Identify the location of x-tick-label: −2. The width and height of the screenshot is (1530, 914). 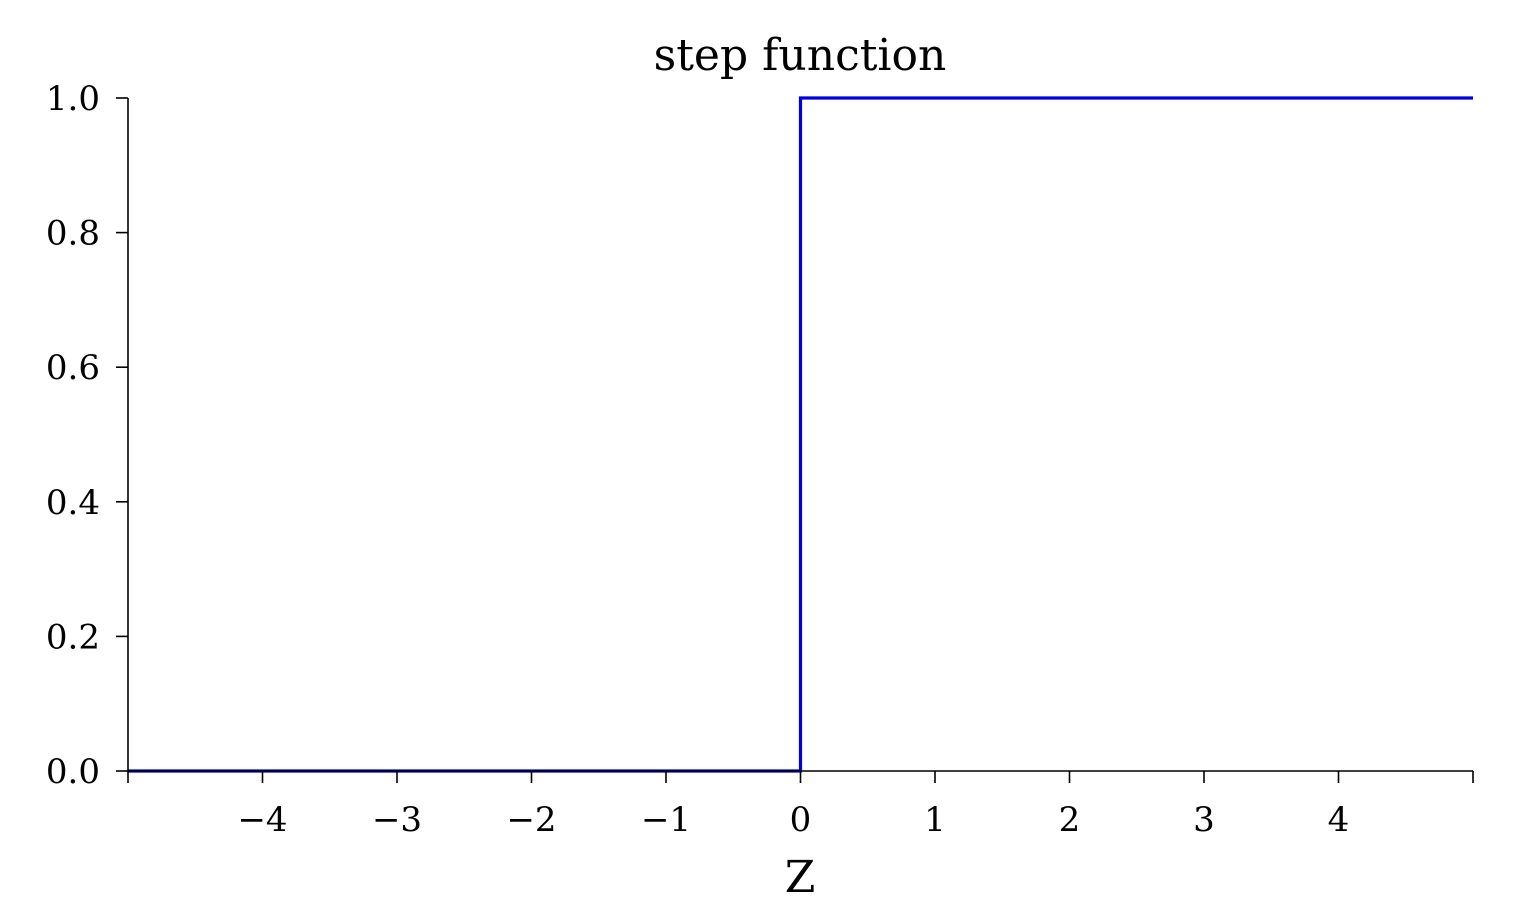
(531, 820).